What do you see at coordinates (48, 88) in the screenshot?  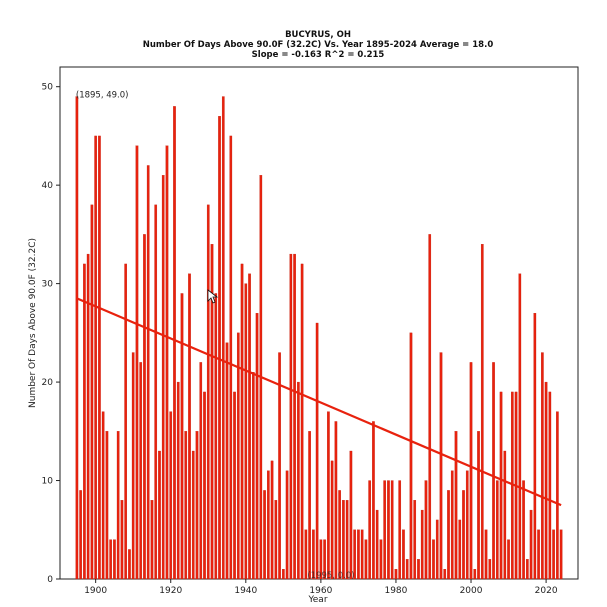 I see `y-tick-label: 50` at bounding box center [48, 88].